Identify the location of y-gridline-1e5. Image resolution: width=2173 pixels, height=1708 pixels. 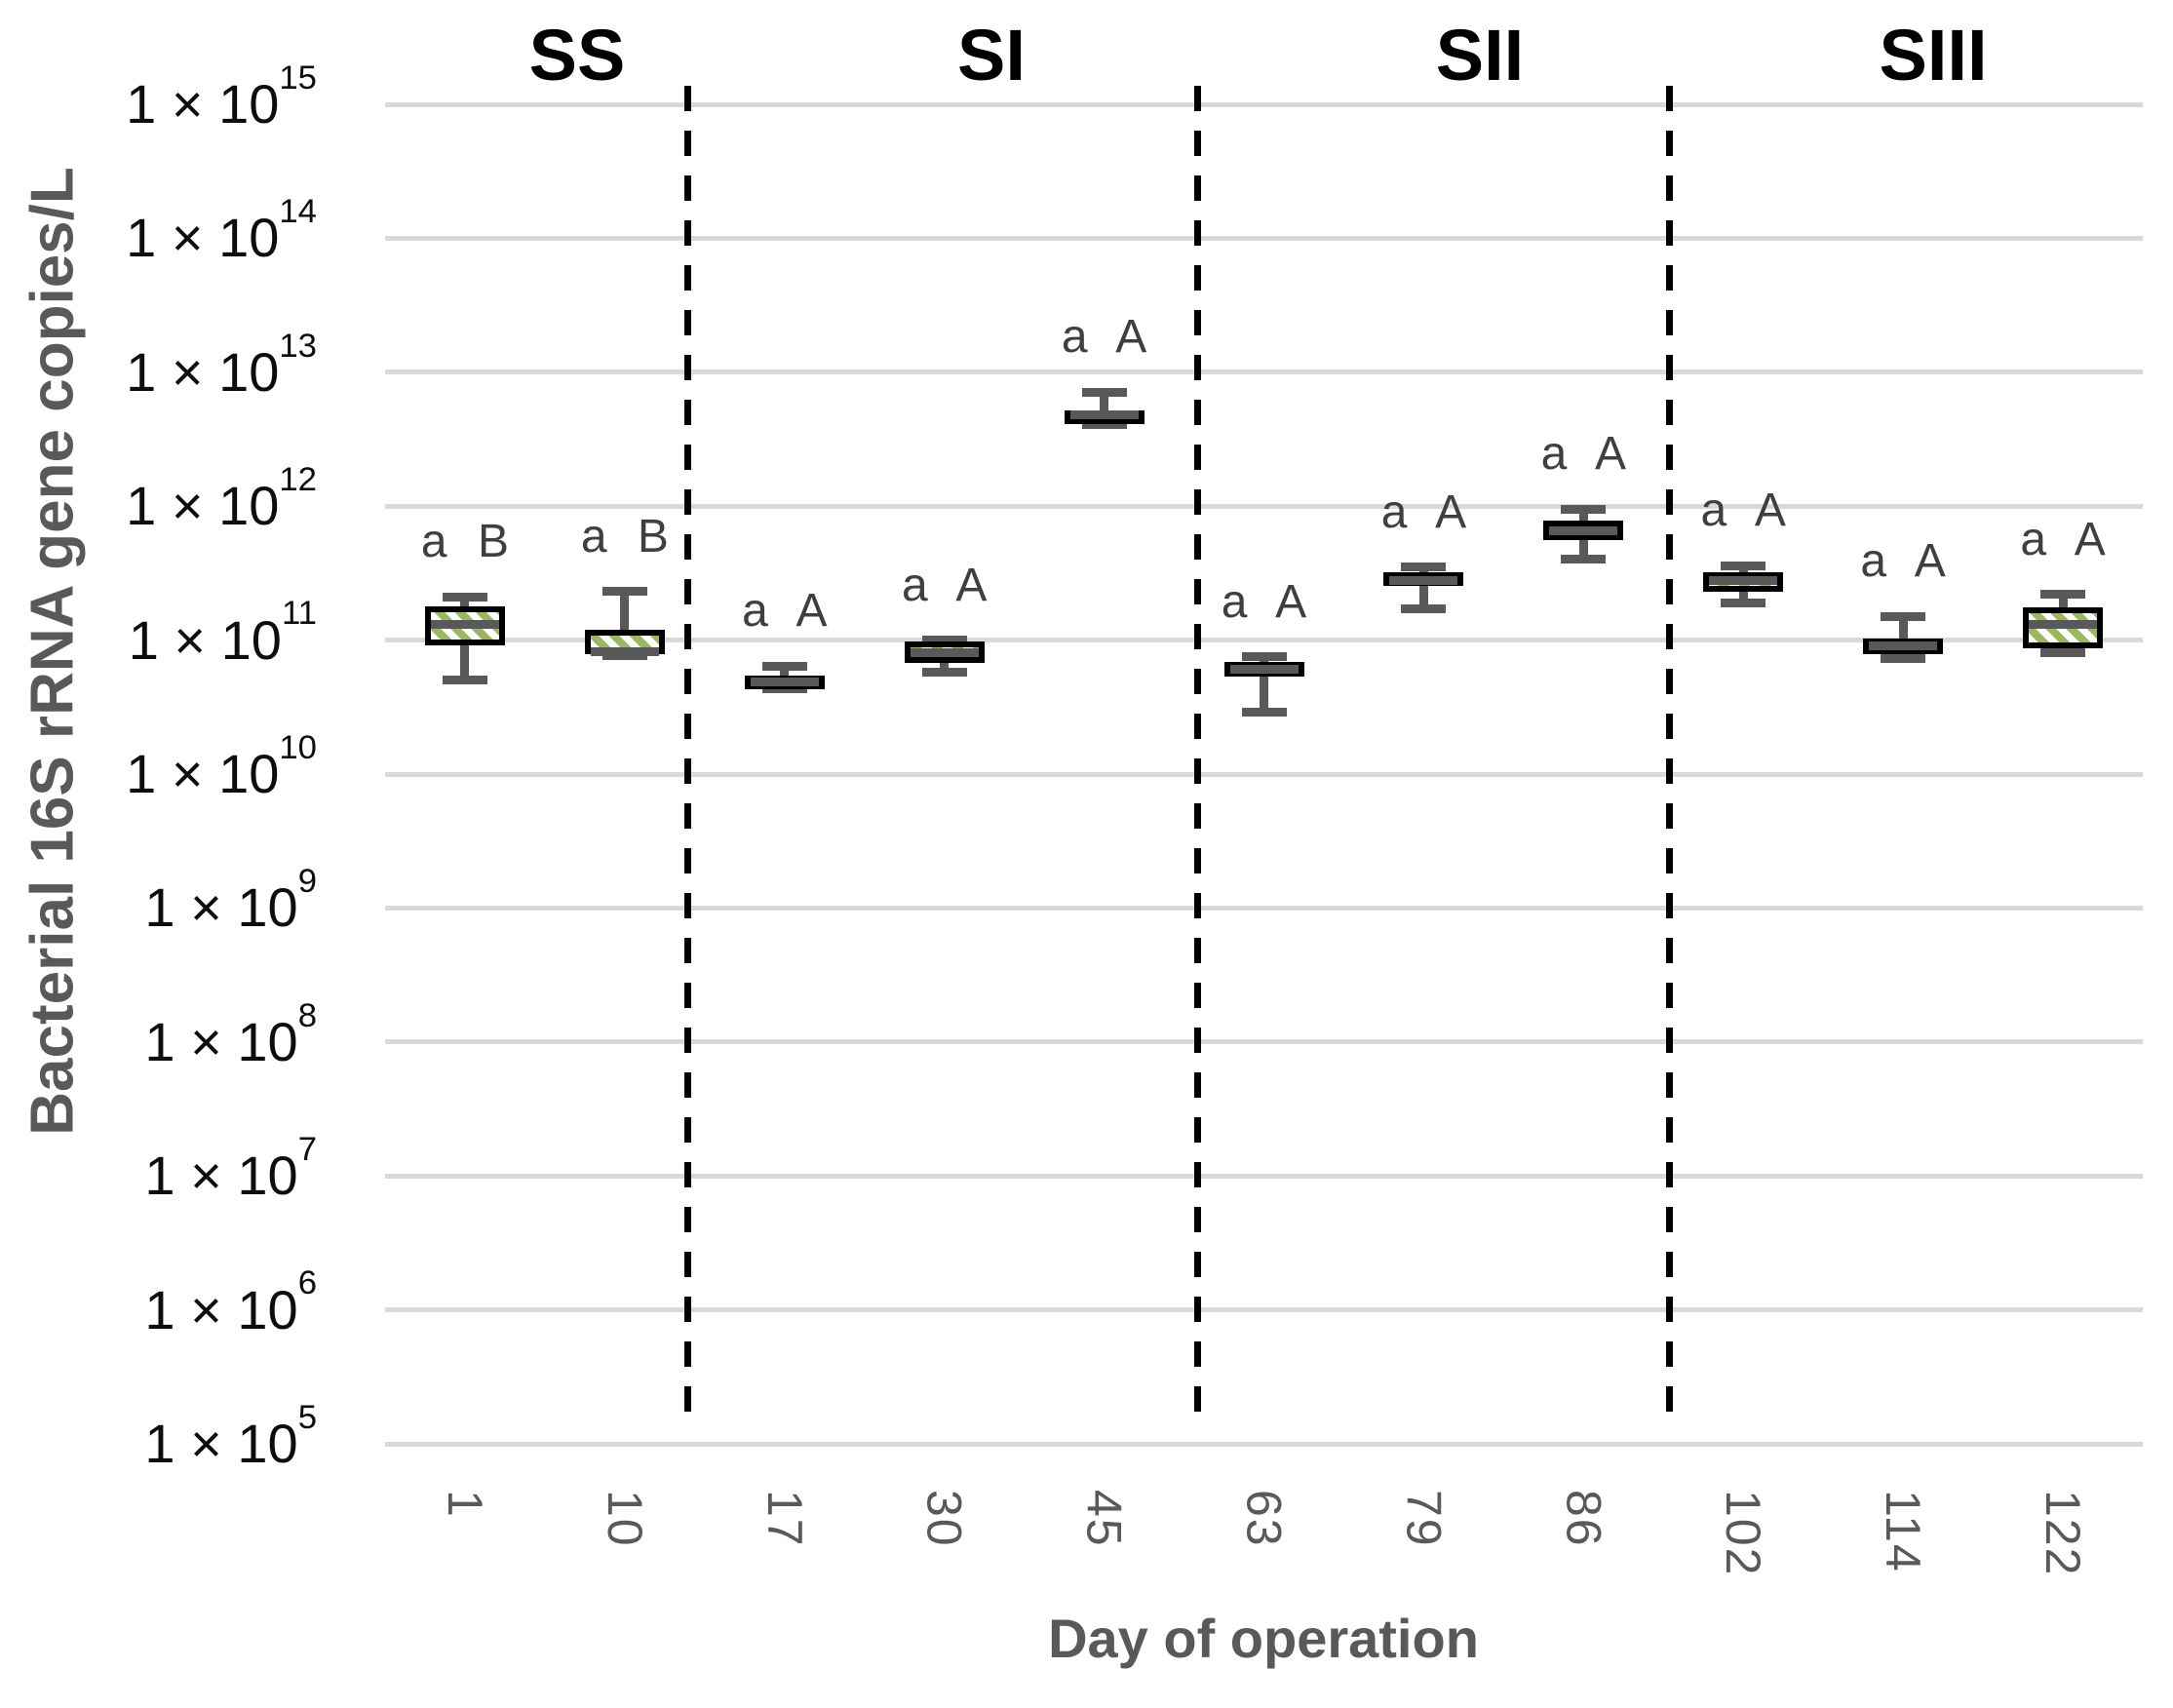
(1264, 1444).